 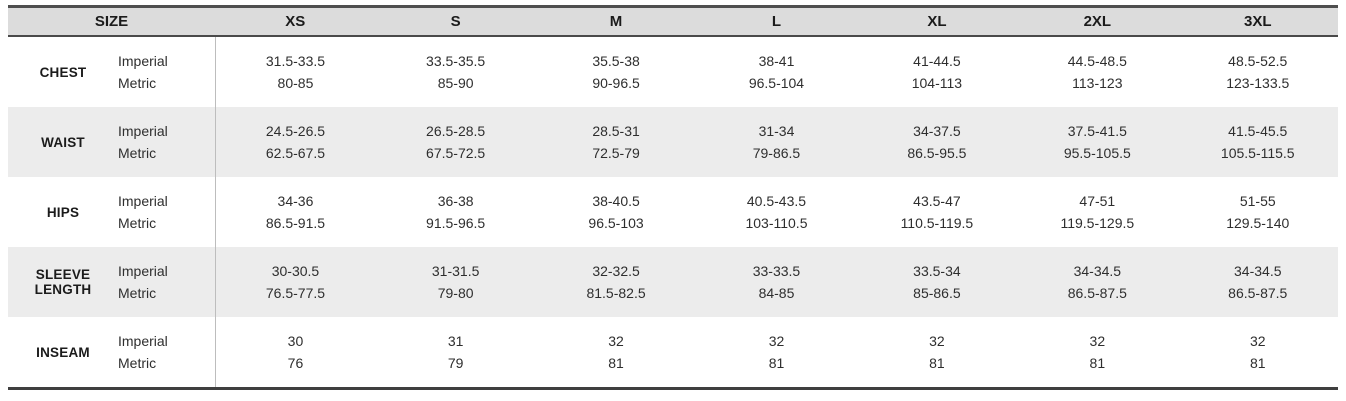 What do you see at coordinates (937, 212) in the screenshot?
I see `measurement-cell: 43.5-47 110.5-119.5` at bounding box center [937, 212].